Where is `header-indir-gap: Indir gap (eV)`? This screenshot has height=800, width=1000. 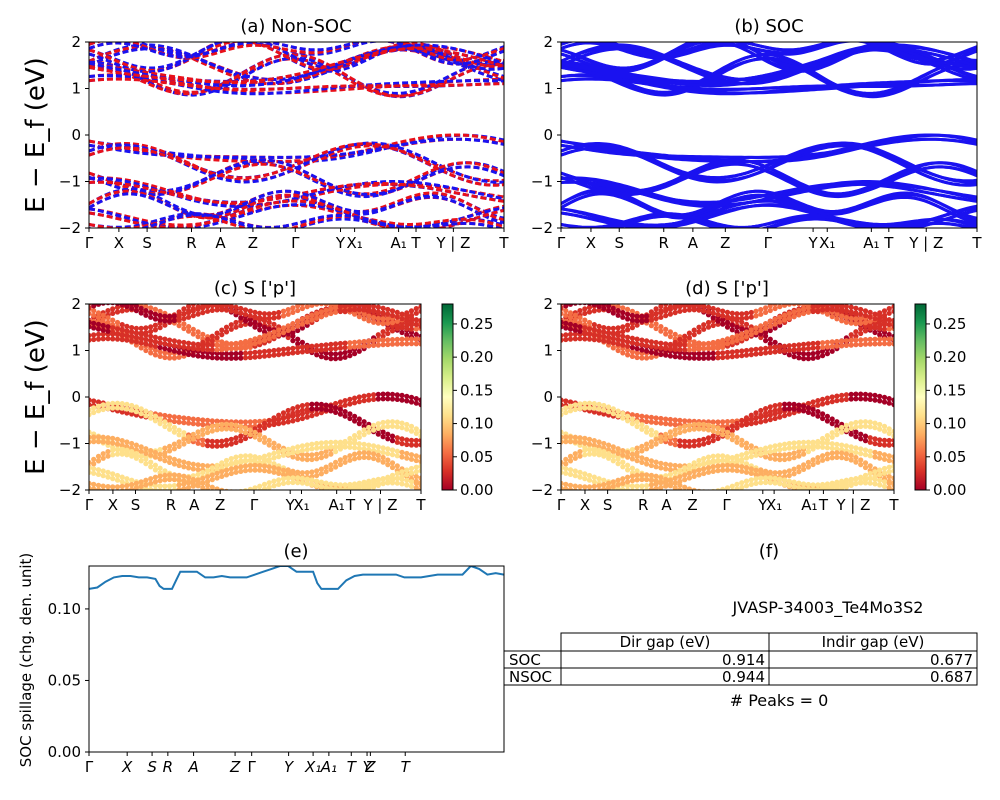
header-indir-gap: Indir gap (eV) is located at coordinates (873, 642).